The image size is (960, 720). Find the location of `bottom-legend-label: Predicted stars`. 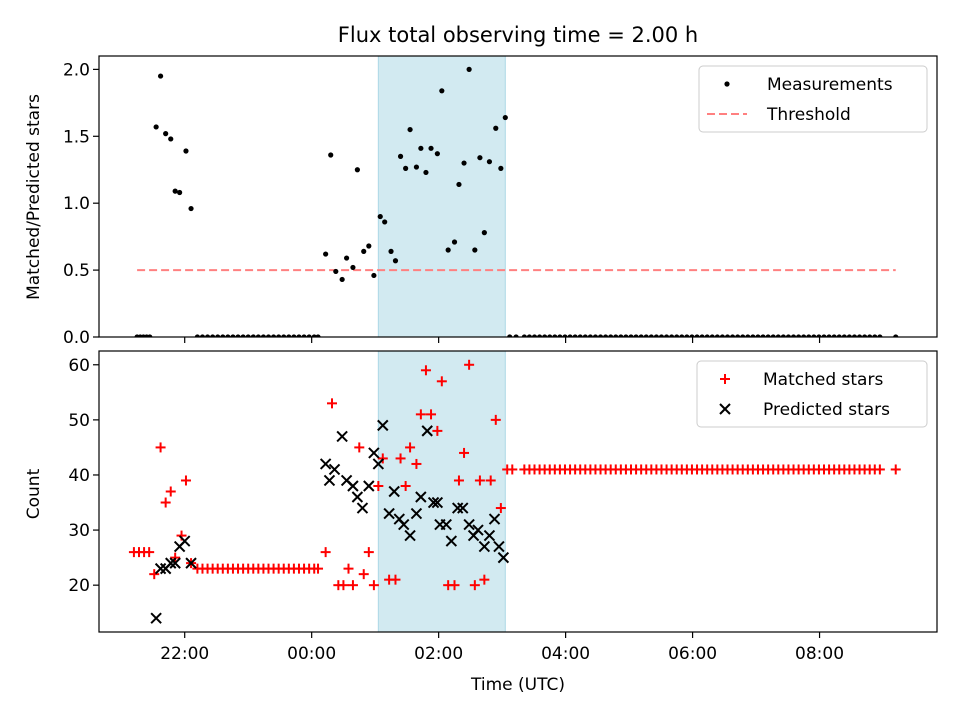

bottom-legend-label: Predicted stars is located at coordinates (826, 410).